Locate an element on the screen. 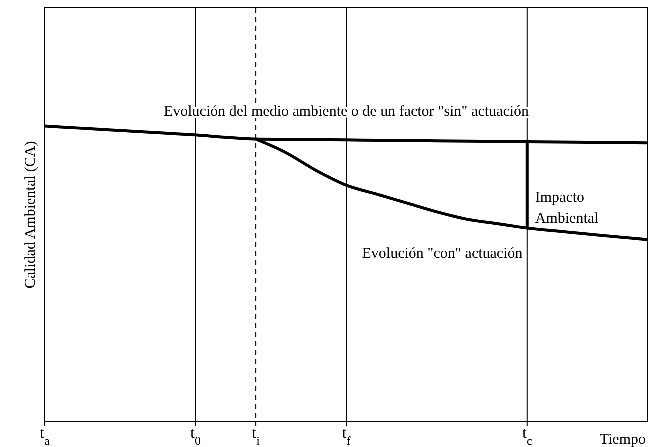 This screenshot has width=650, height=447. annotation: Evolución "con" actuación is located at coordinates (443, 254).